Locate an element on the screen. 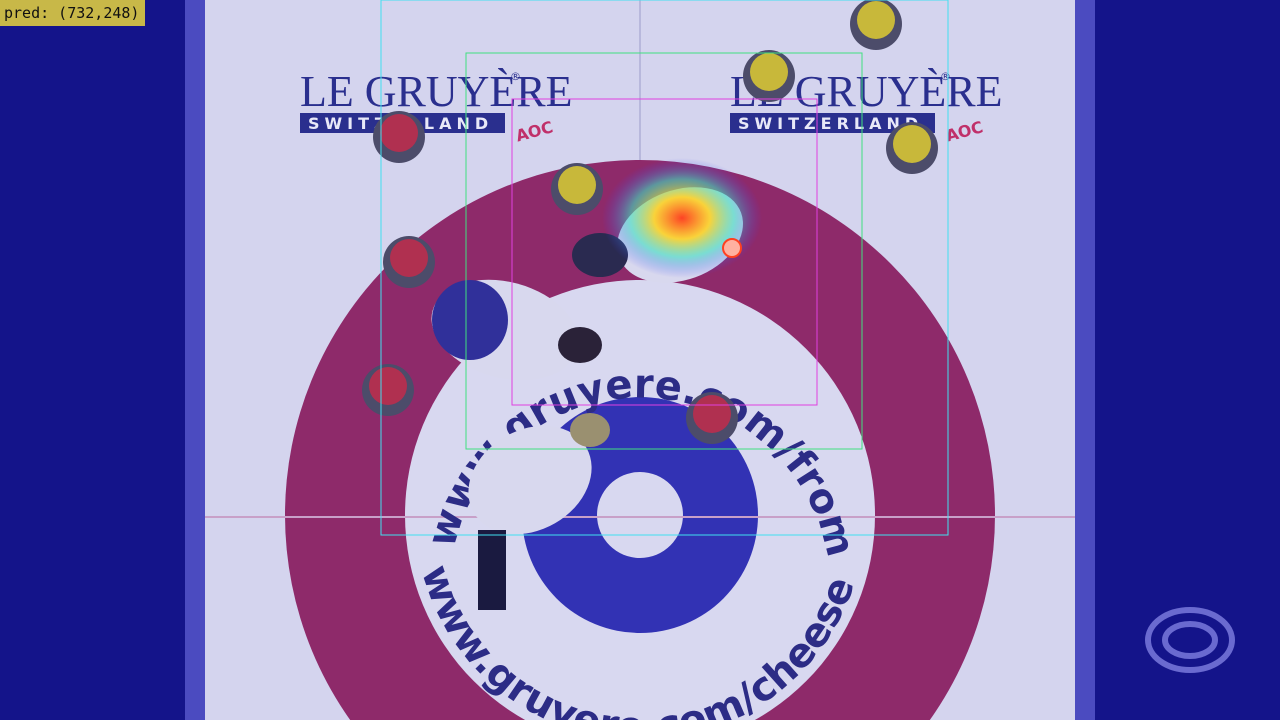  label-box is located at coordinates (72, 13).